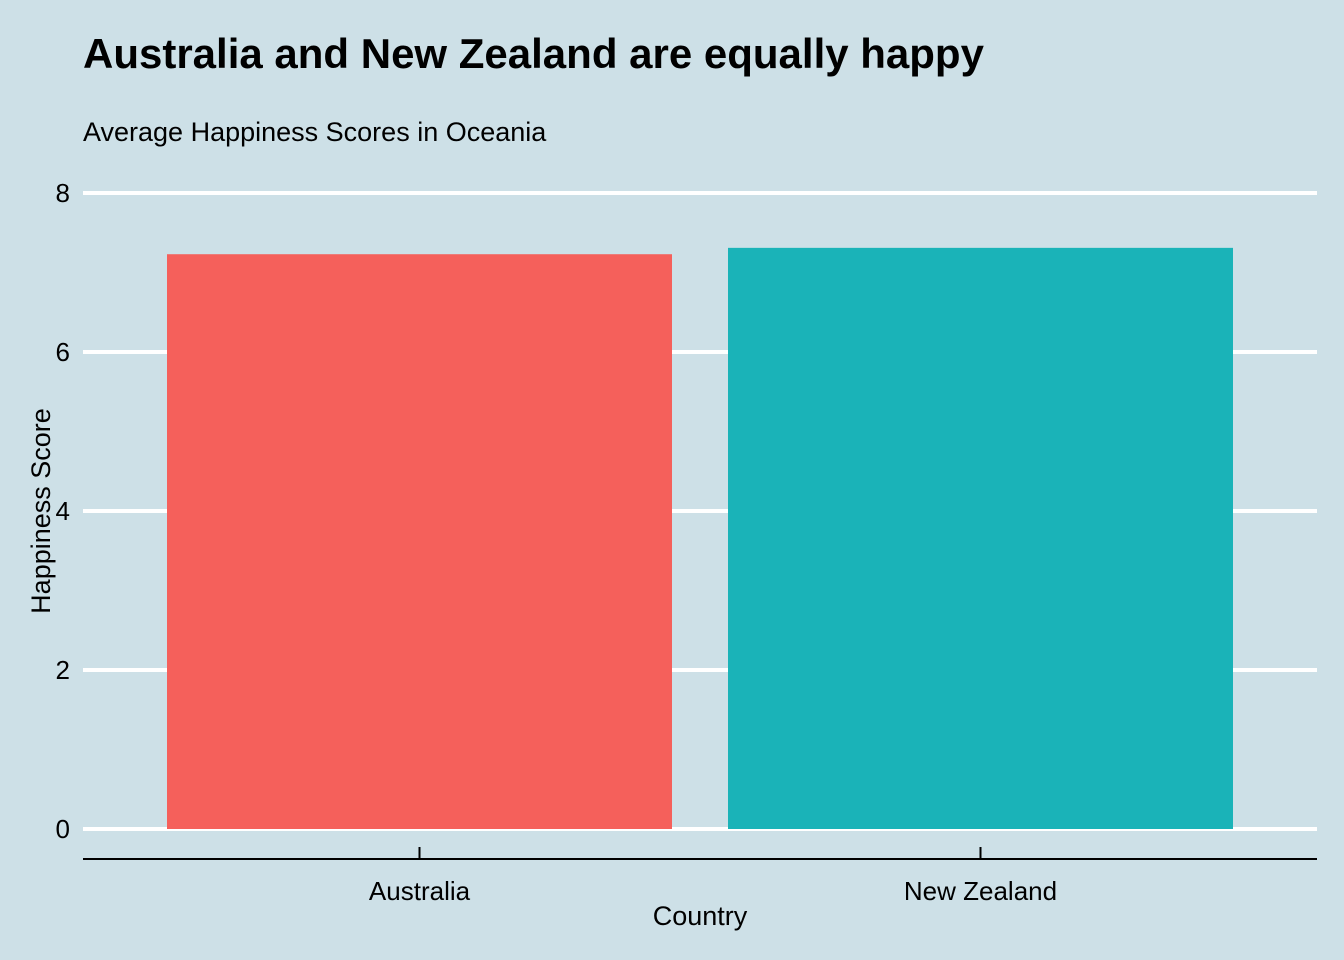  Describe the element at coordinates (41, 511) in the screenshot. I see `y-axis-title: Happiness Score` at that location.